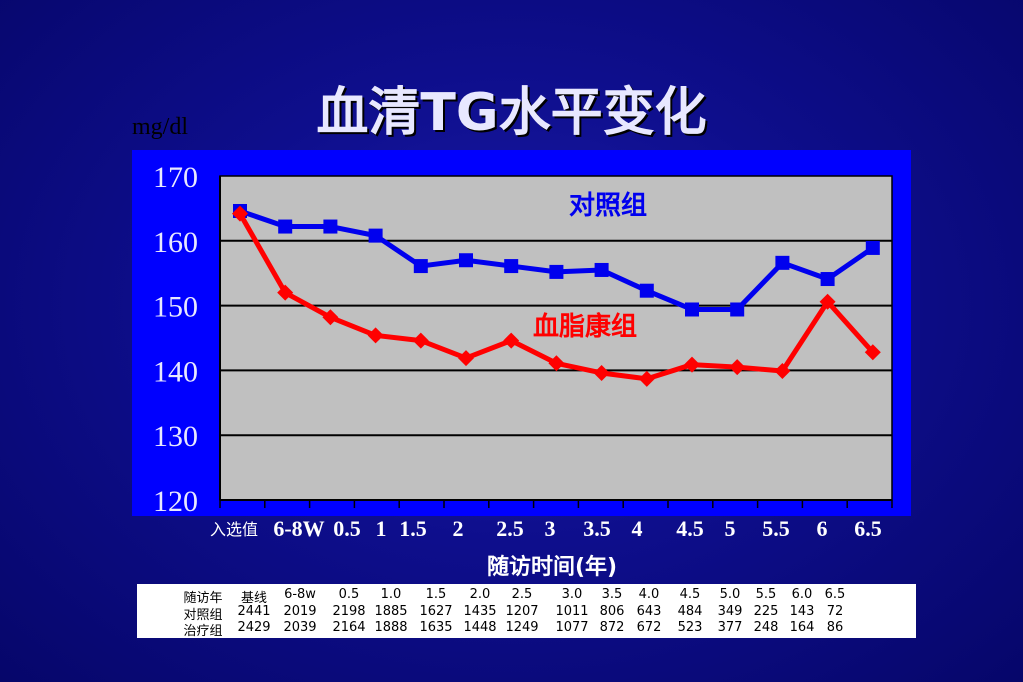  Describe the element at coordinates (572, 611) in the screenshot. I see `table-cell: 1011` at that location.